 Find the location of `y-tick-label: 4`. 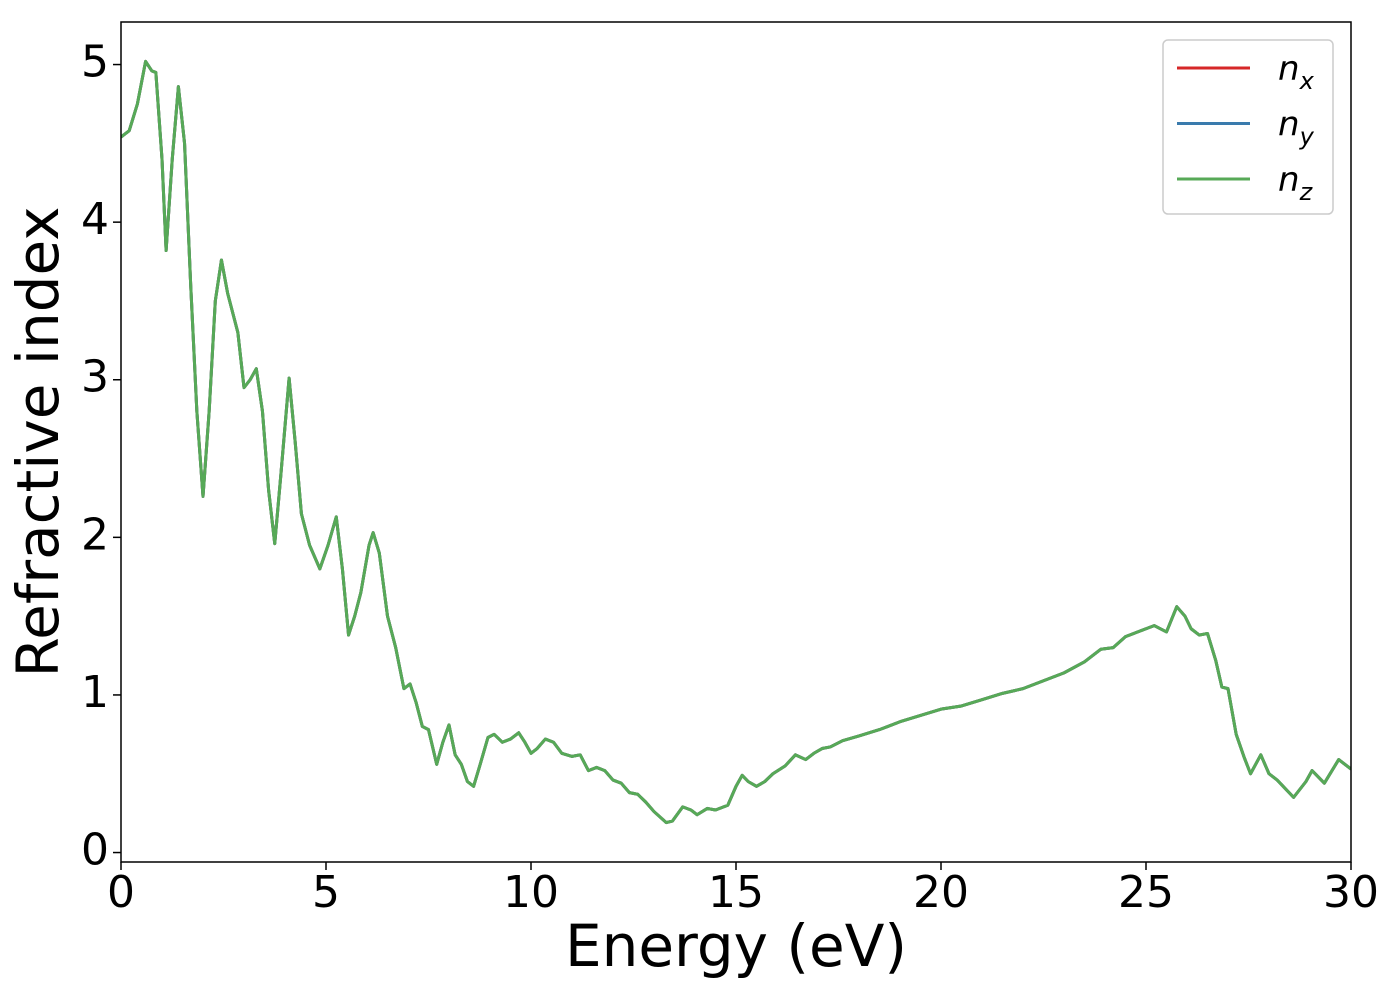

y-tick-label: 4 is located at coordinates (95, 219).